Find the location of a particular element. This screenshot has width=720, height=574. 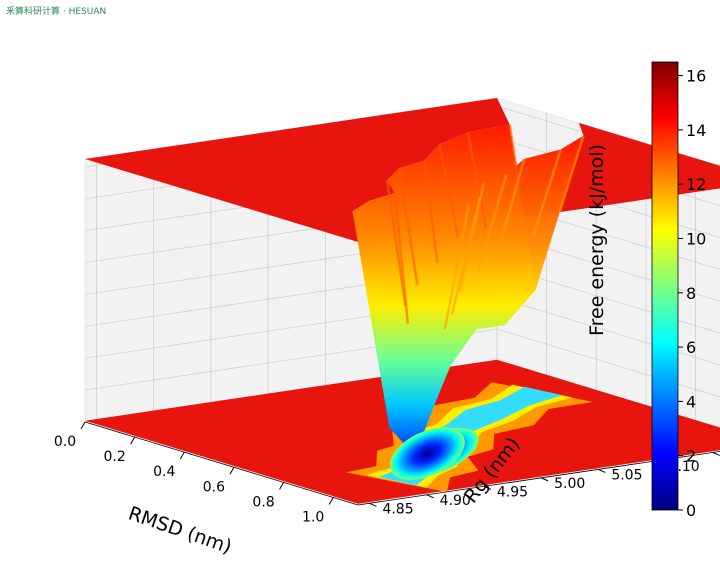

y-tick-label: 5.05 is located at coordinates (626, 475).